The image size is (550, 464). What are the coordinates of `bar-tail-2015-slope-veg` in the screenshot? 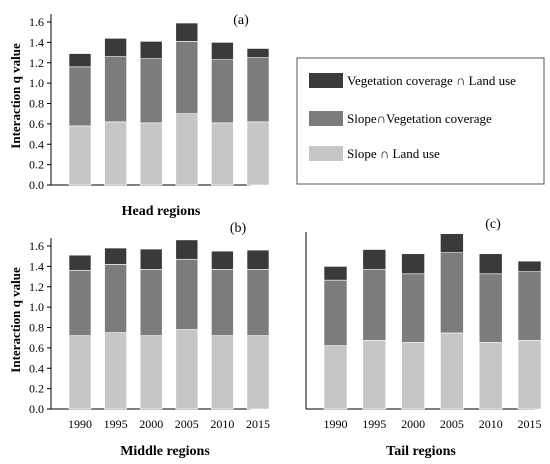 It's located at (529, 306).